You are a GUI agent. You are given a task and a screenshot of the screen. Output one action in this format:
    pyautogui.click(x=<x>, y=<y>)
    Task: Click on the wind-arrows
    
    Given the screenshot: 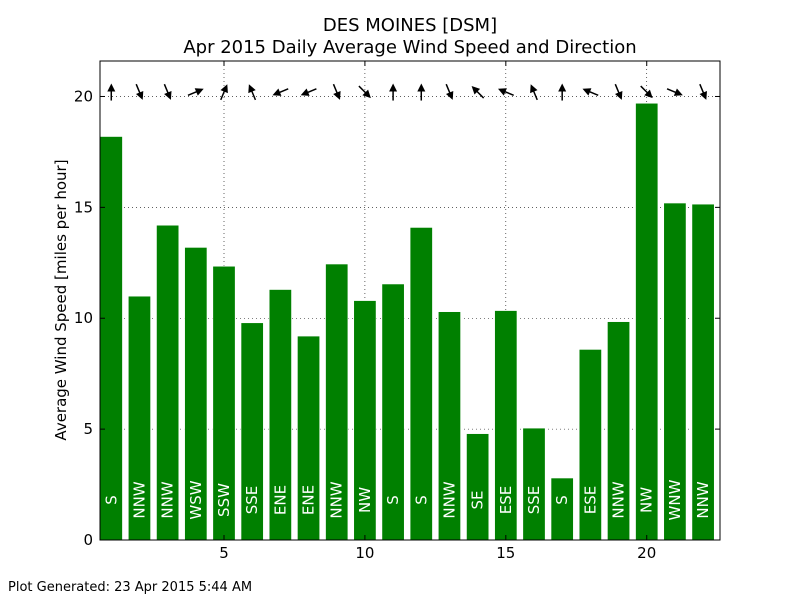 What is the action you would take?
    pyautogui.click(x=407, y=92)
    